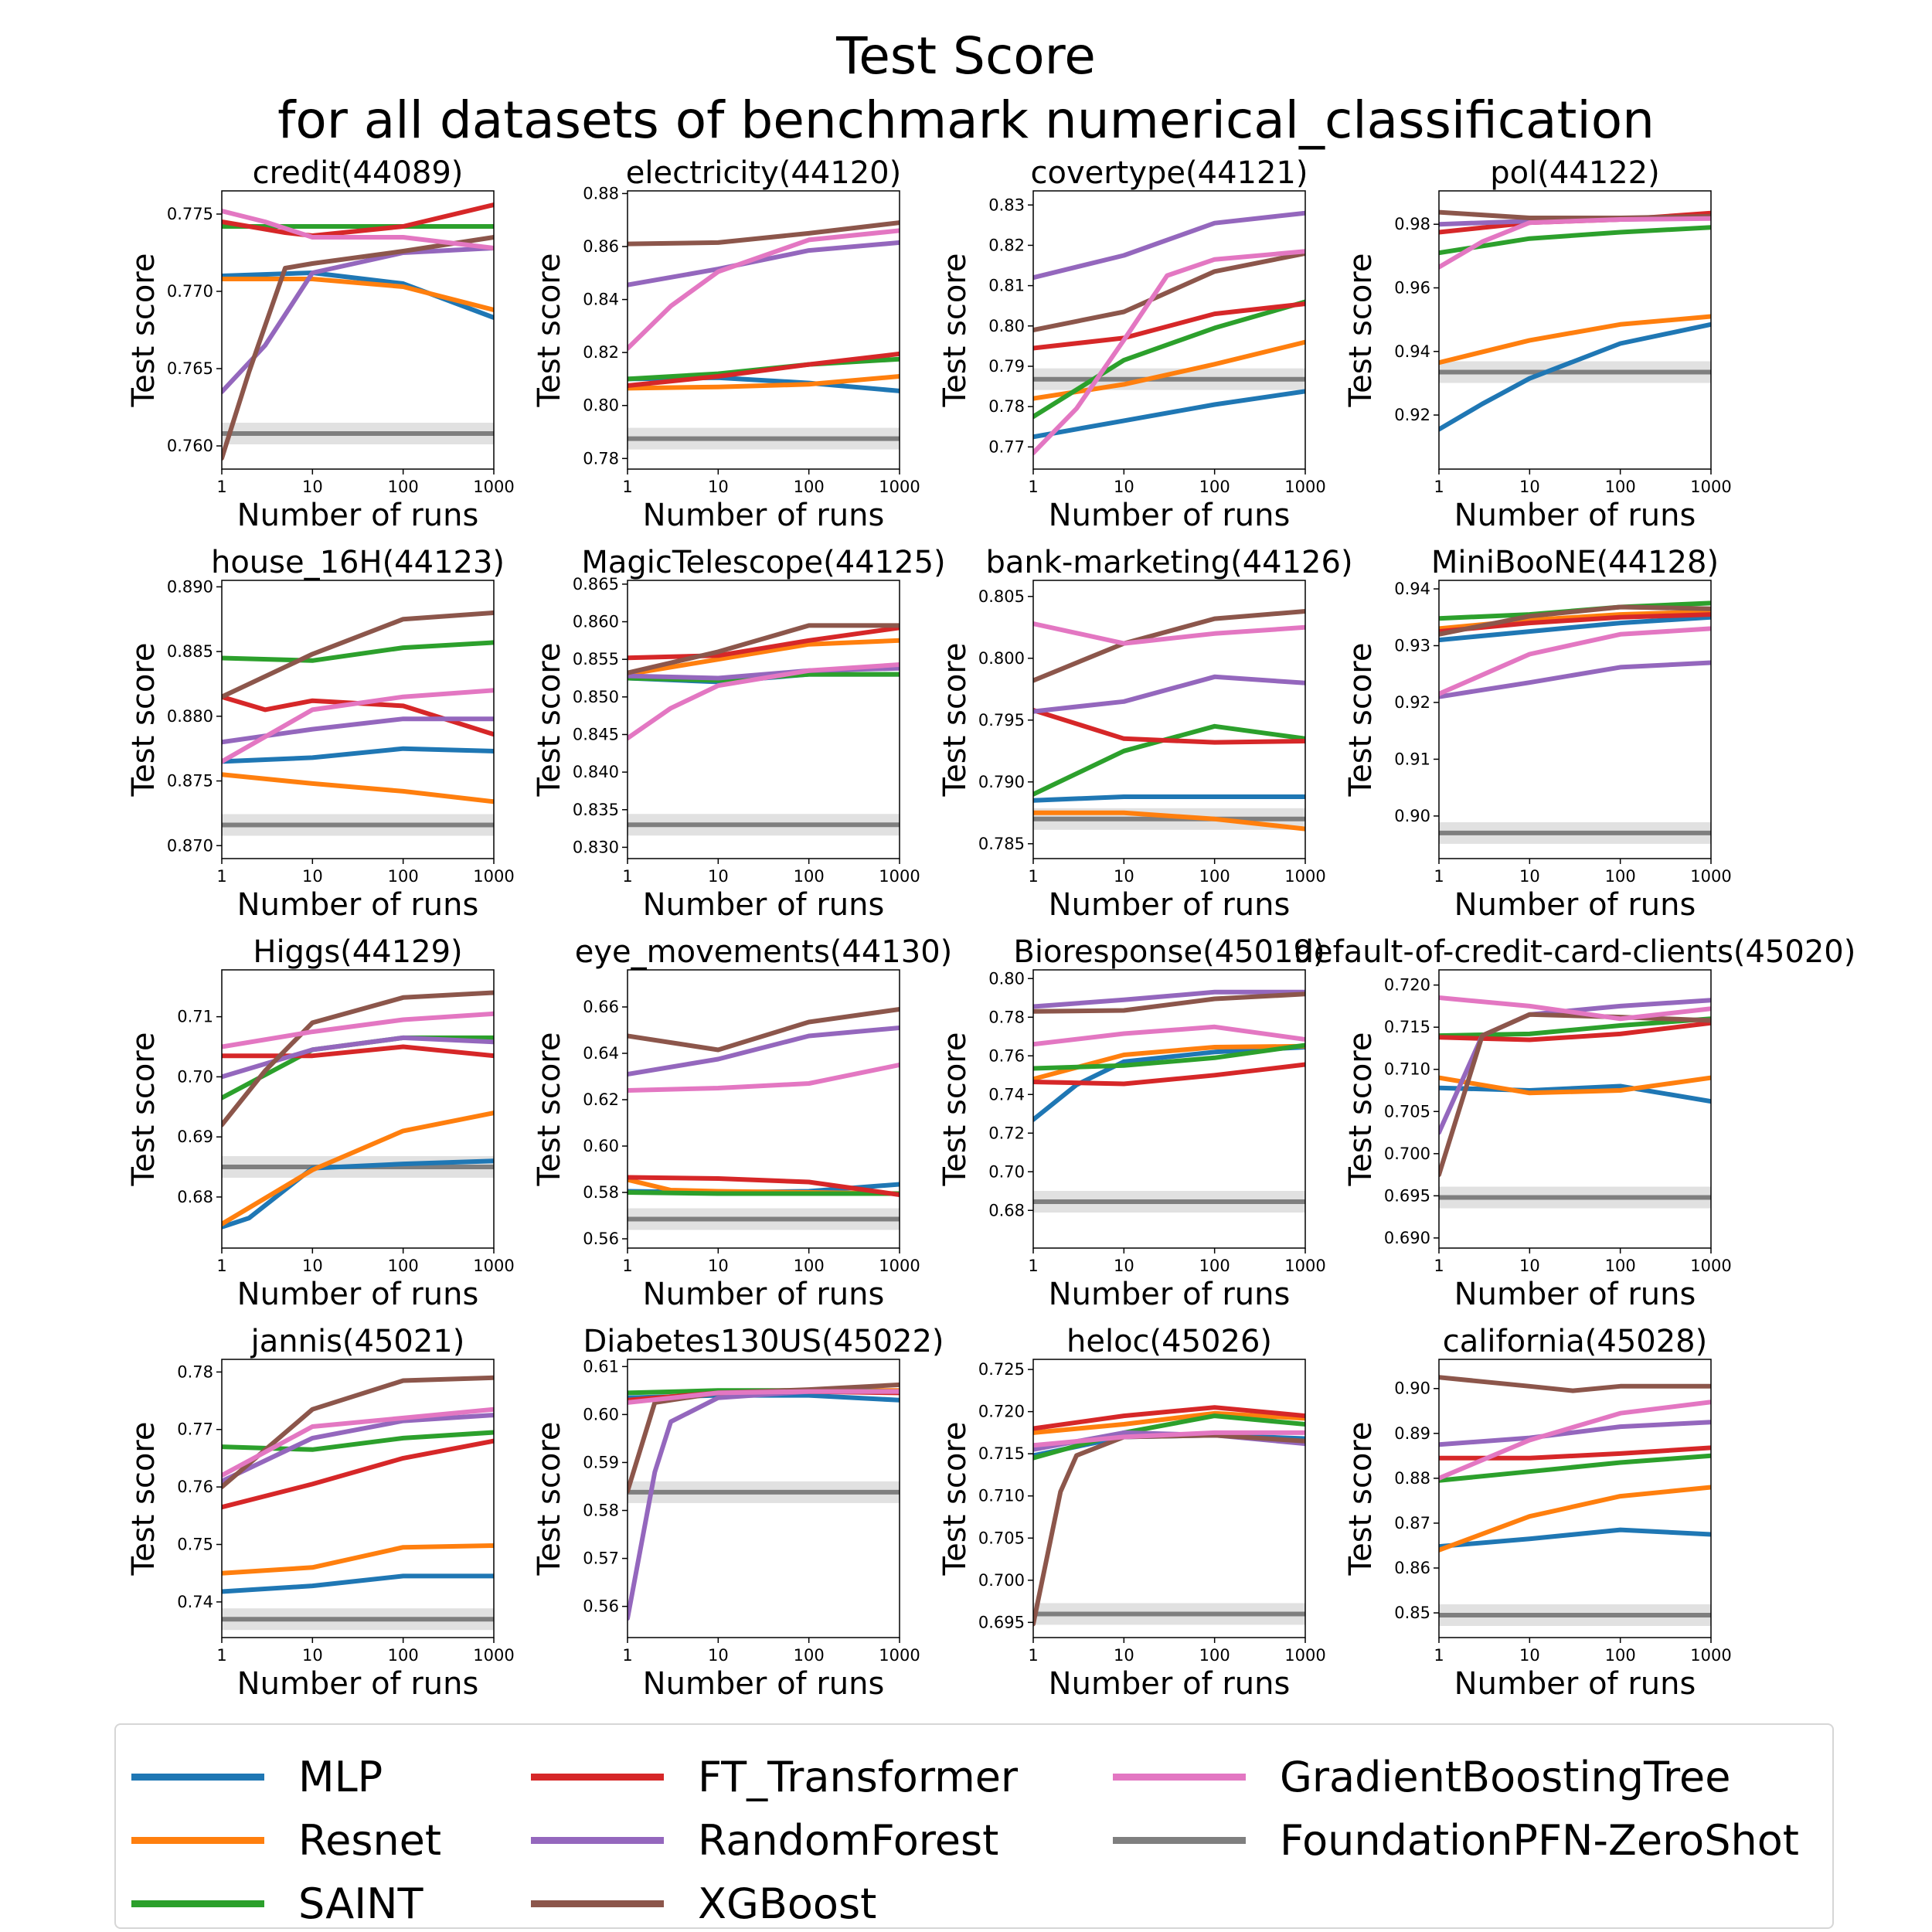 The image size is (1932, 1932). I want to click on y-tick-label: 0.69, so click(195, 1137).